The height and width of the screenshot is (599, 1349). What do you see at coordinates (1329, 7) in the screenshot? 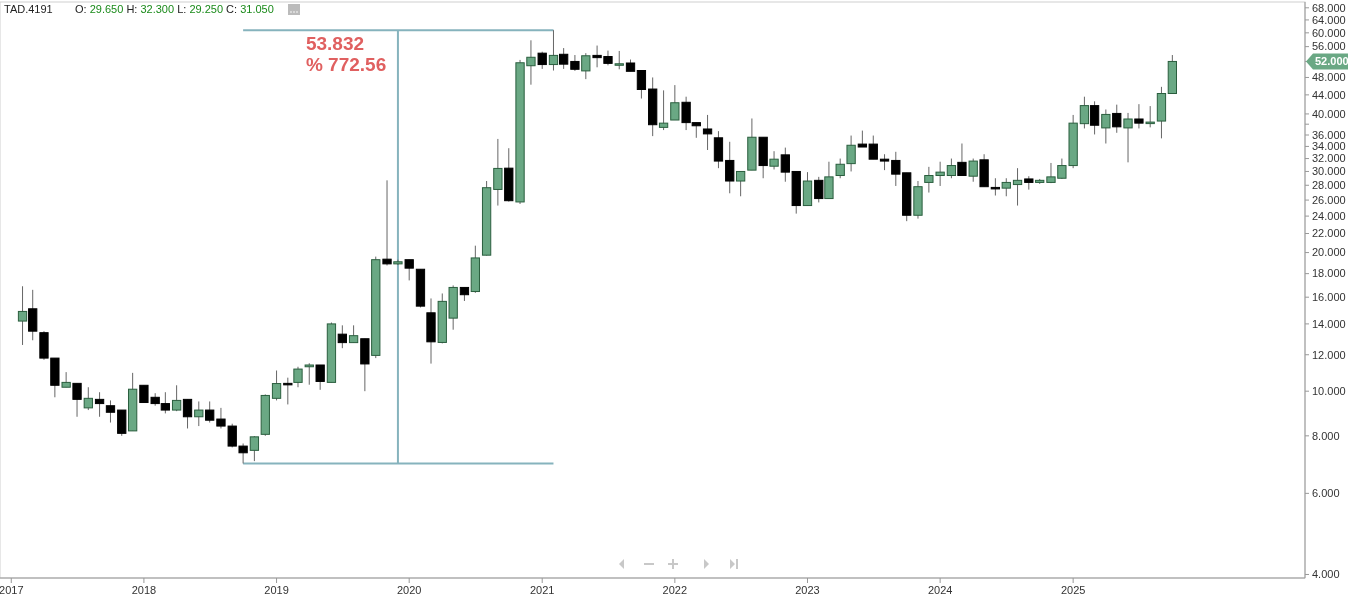
I see `y-tick-label: 68.000` at bounding box center [1329, 7].